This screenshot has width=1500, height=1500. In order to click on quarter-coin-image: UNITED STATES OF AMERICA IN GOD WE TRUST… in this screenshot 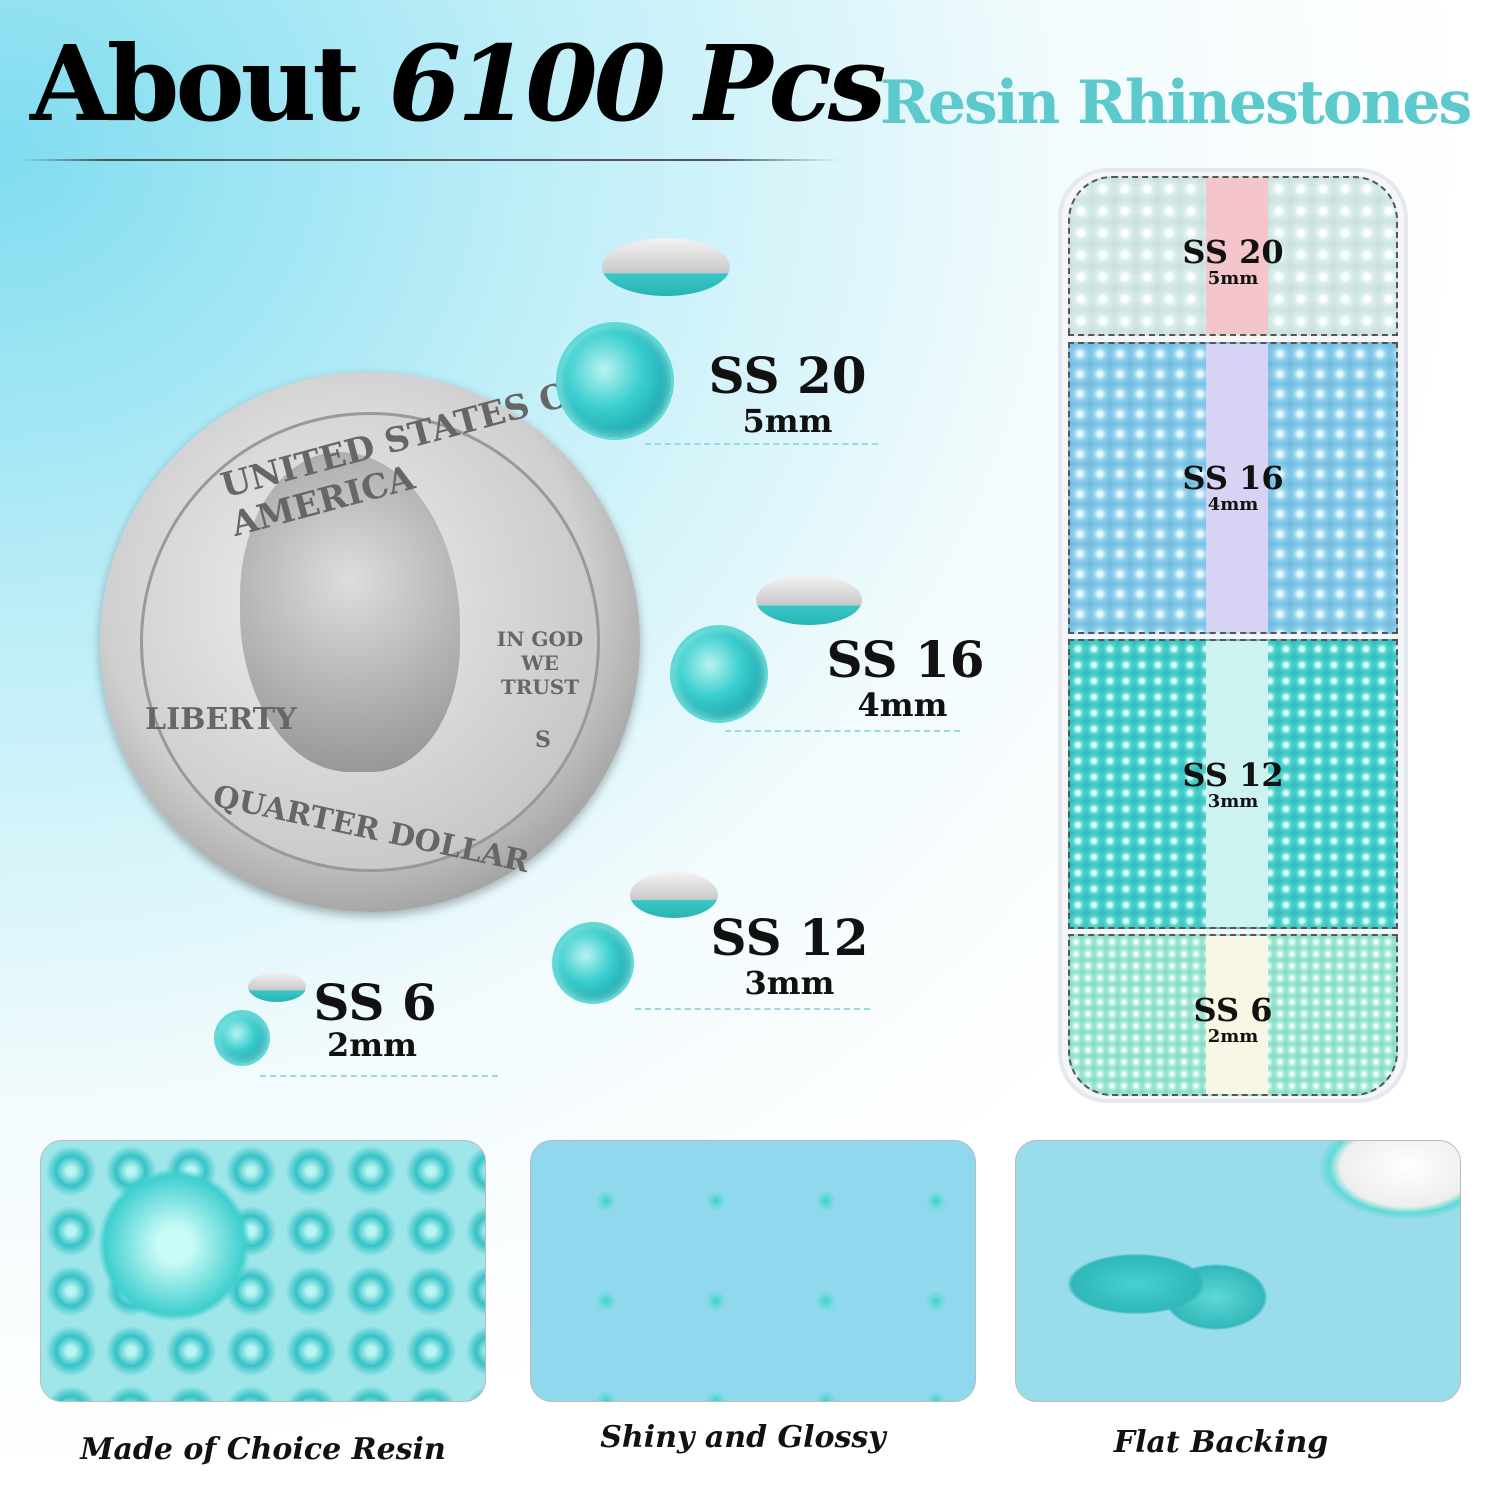, I will do `click(370, 640)`.